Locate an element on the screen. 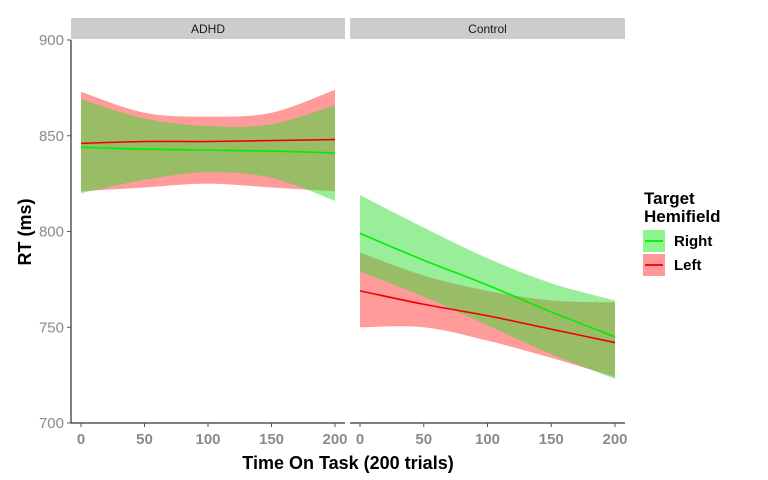 Image resolution: width=768 pixels, height=480 pixels. y-axis-title: RT (ms) is located at coordinates (25, 231).